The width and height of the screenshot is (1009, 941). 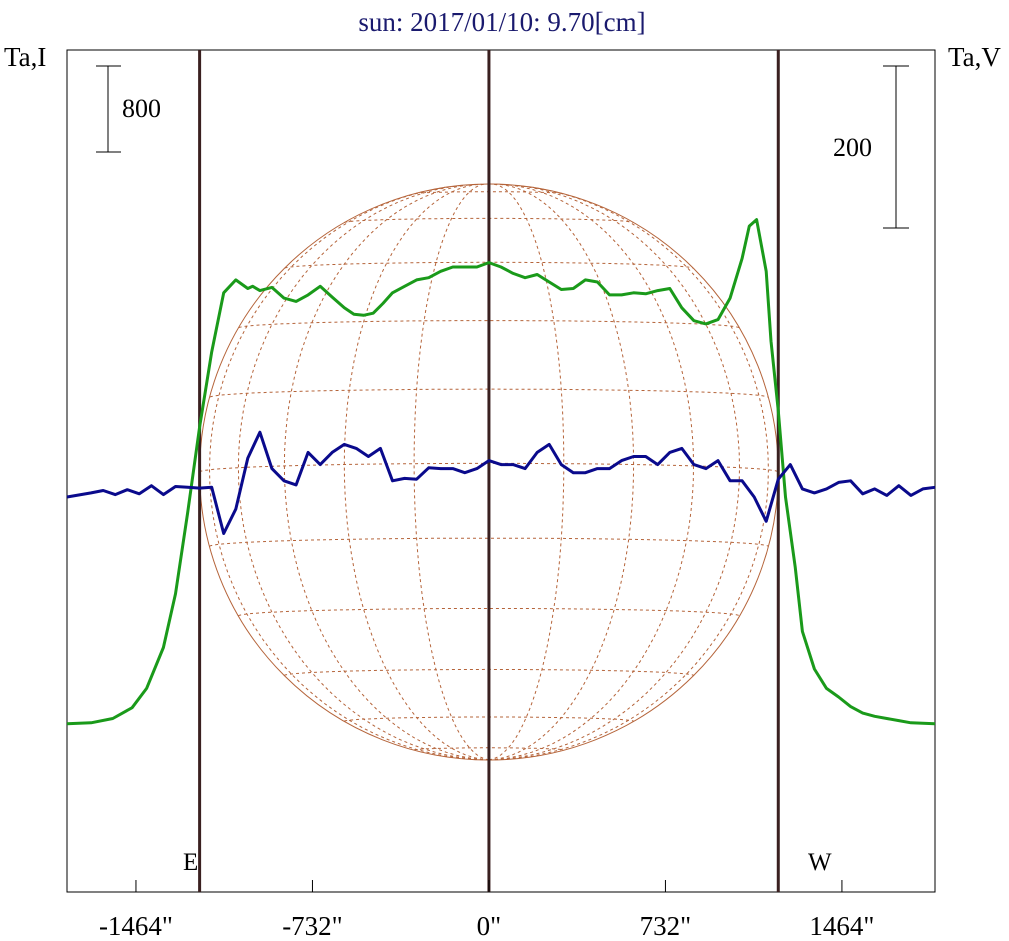 What do you see at coordinates (25, 57) in the screenshot?
I see `left-axis-label: Ta,I` at bounding box center [25, 57].